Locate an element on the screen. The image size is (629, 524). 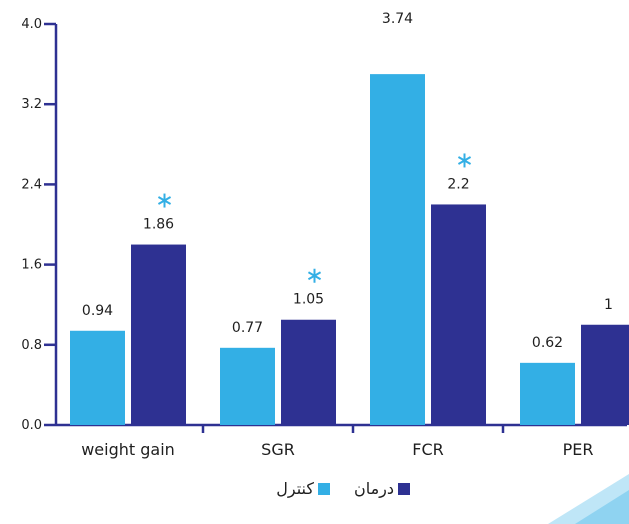
legend-swatch-treatment is located at coordinates (404, 489).